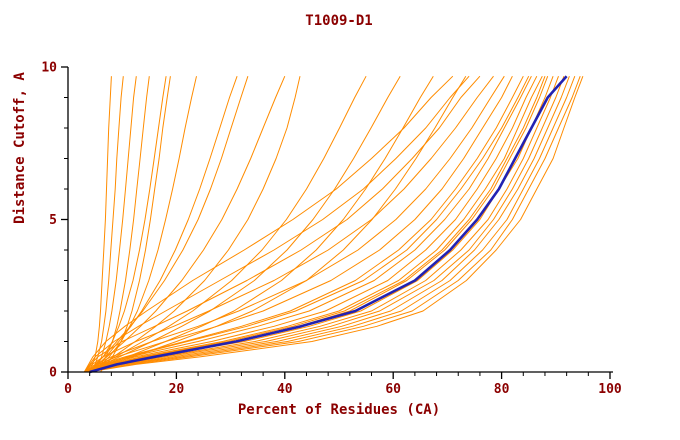  What do you see at coordinates (20, 148) in the screenshot?
I see `y-axis-label: Distance Cutoff, A` at bounding box center [20, 148].